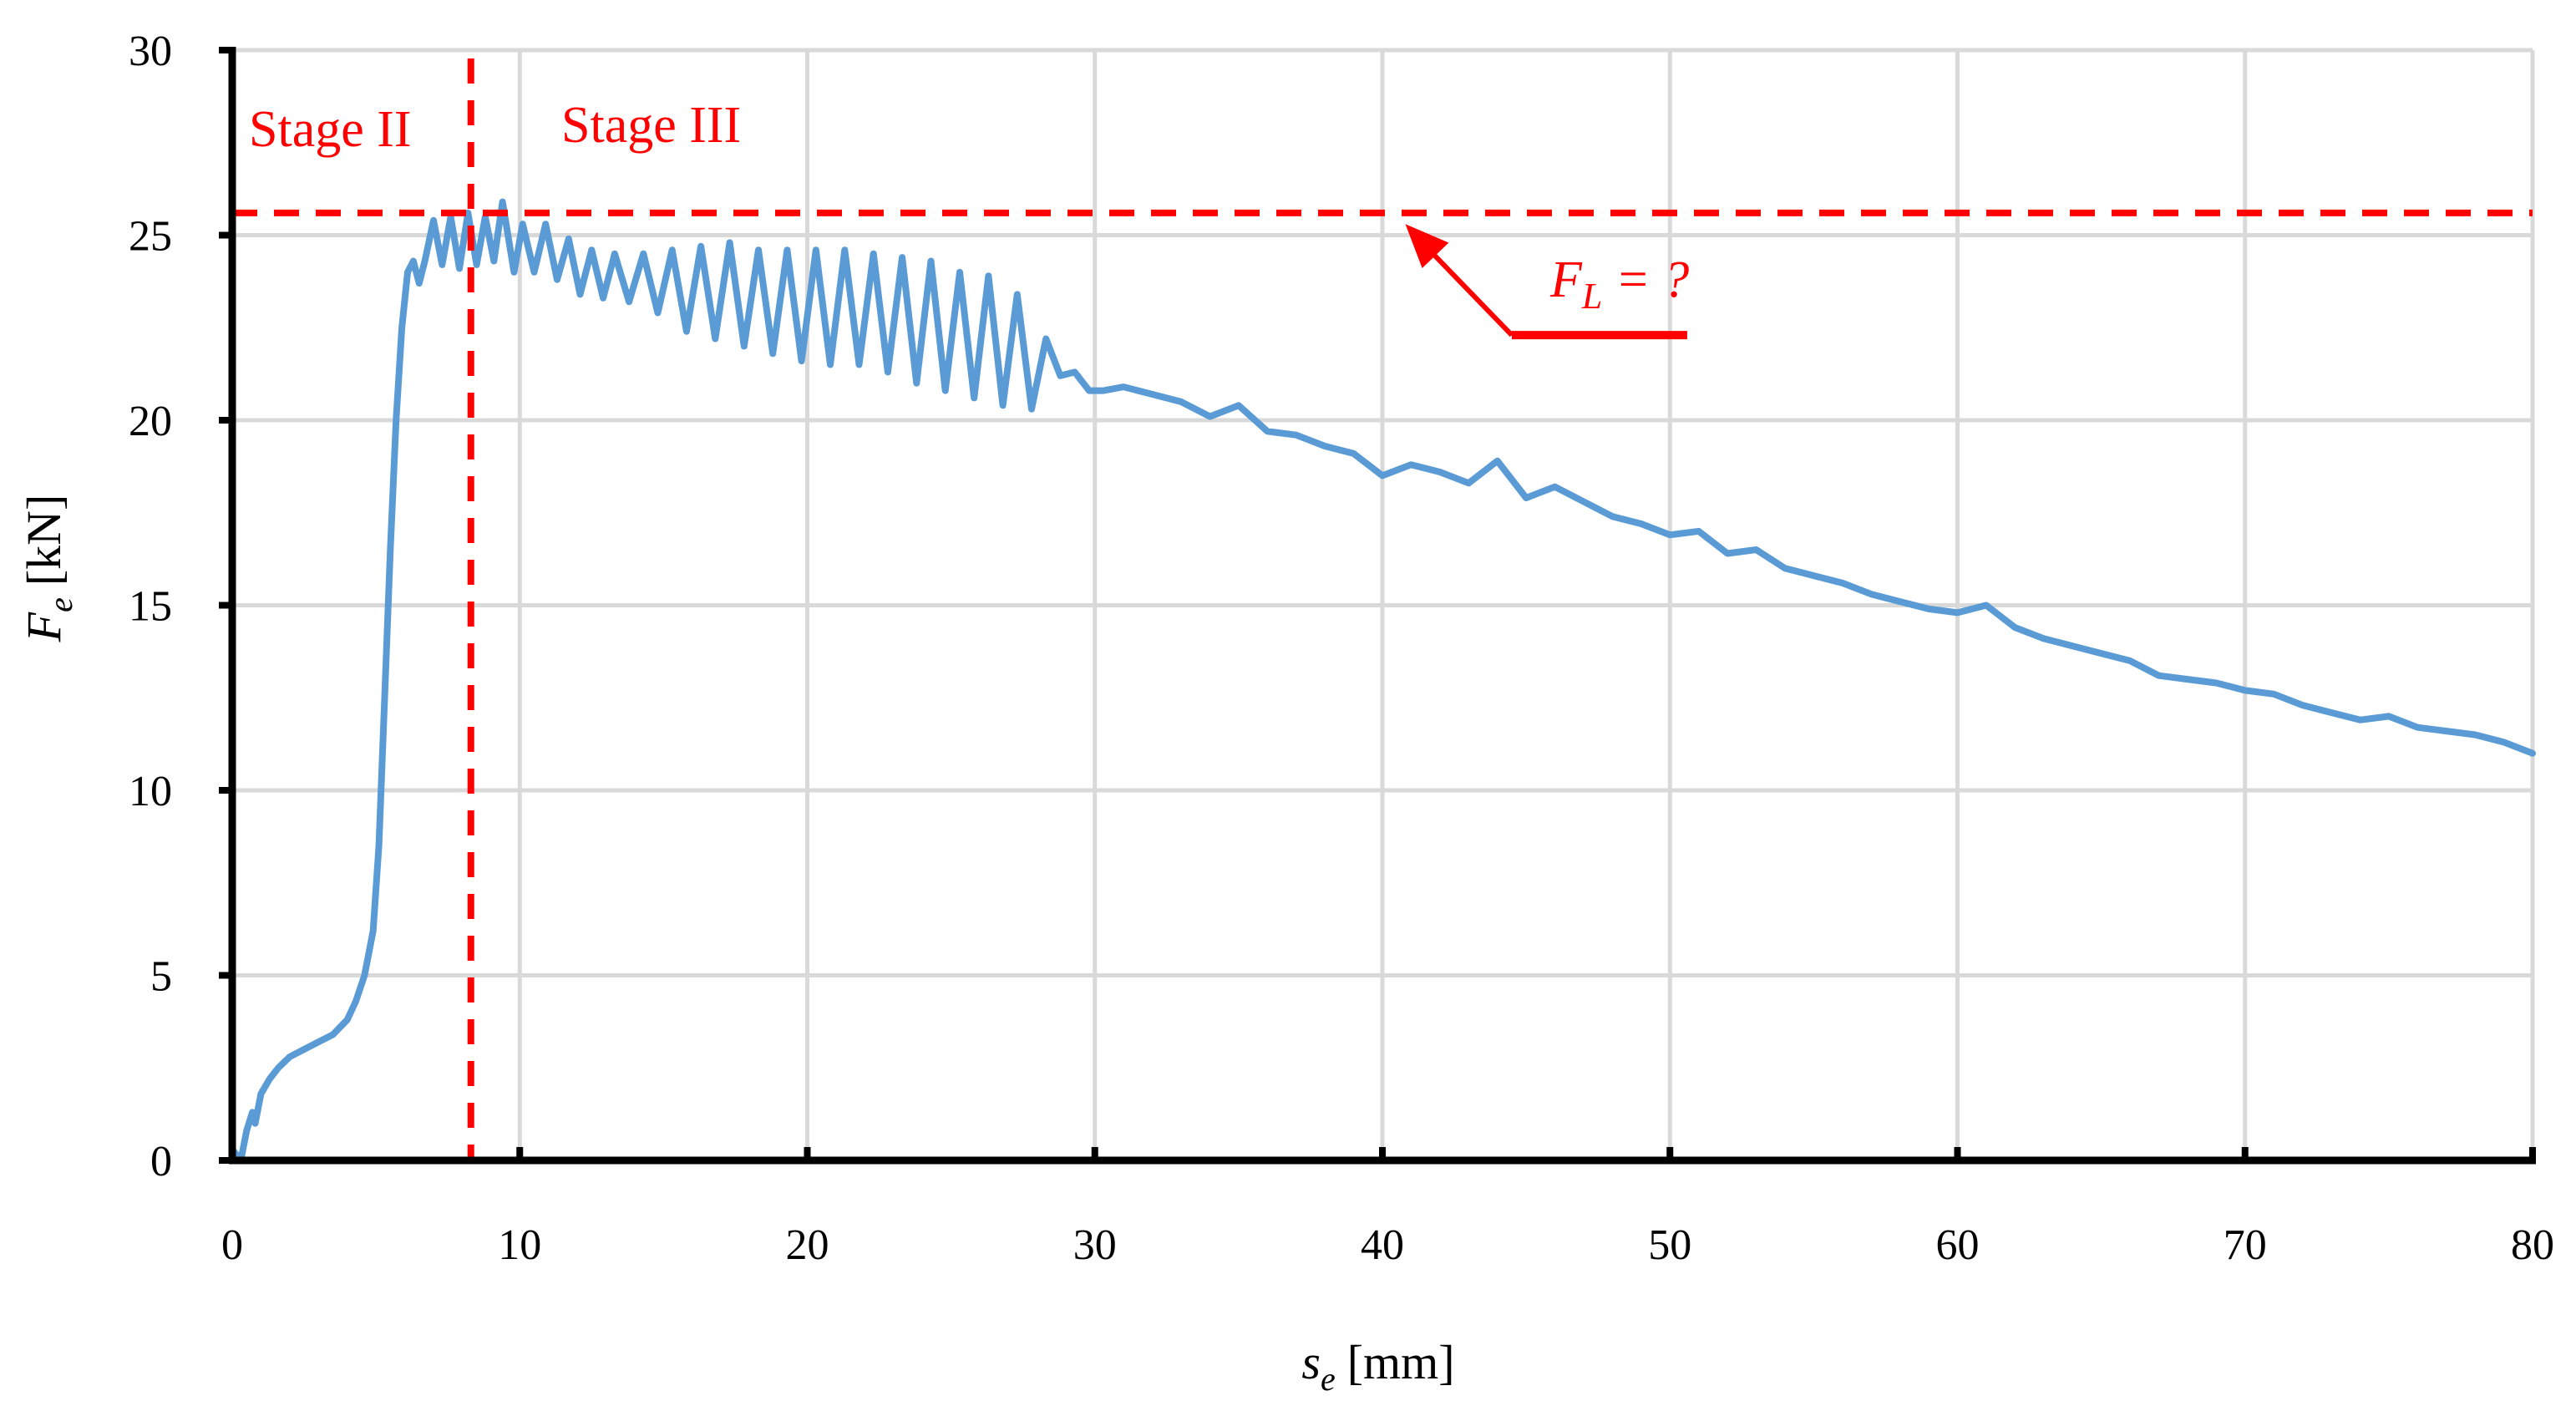  What do you see at coordinates (232, 1245) in the screenshot?
I see `x-tick-label: 0` at bounding box center [232, 1245].